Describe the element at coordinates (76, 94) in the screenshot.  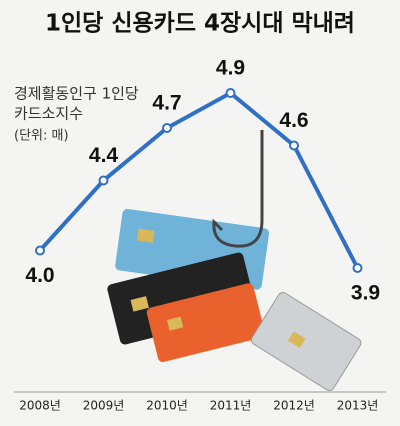
I see `subtitle: 경제활동인구 1인당` at that location.